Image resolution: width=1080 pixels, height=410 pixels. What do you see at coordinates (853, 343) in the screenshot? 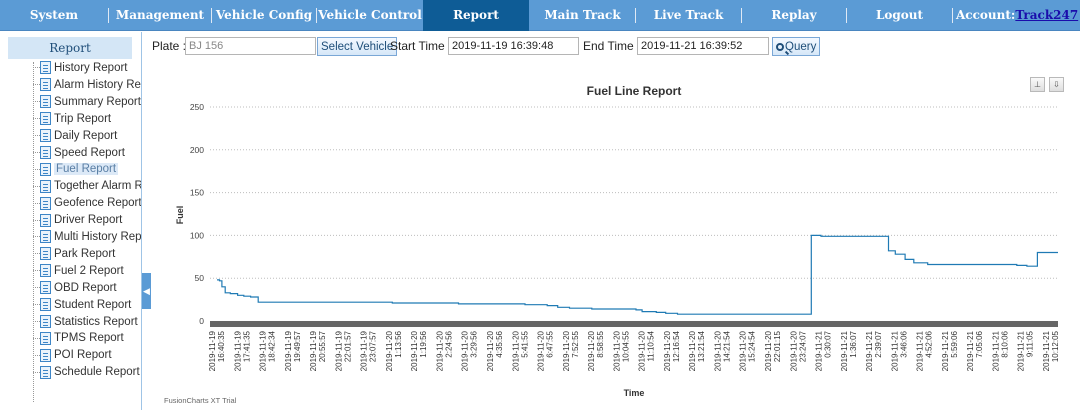
I see `x-tick-line: 1:36:07` at bounding box center [853, 343].